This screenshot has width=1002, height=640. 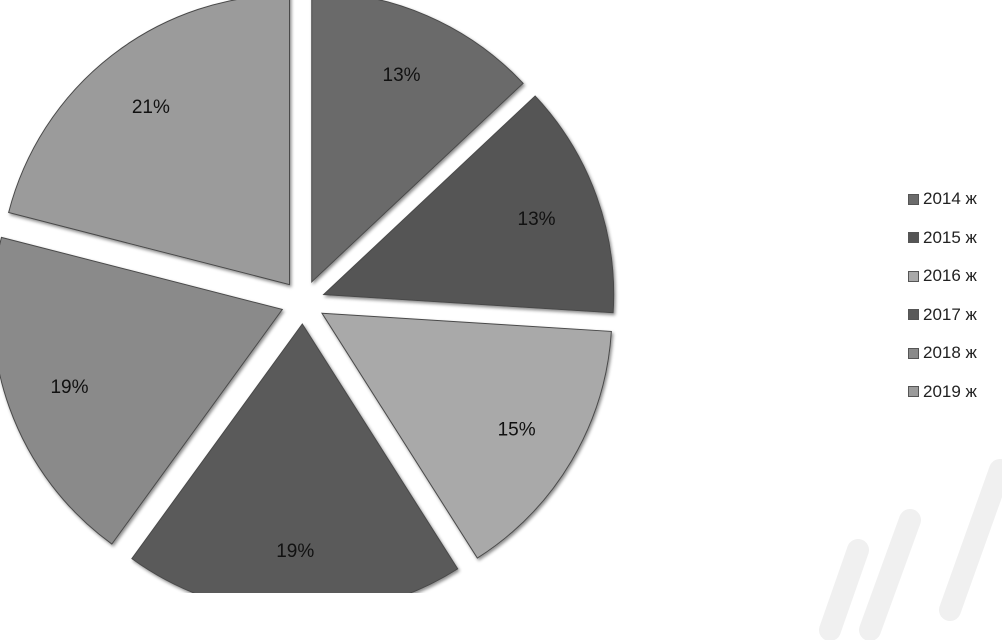 I want to click on legend-swatch-2015, so click(x=913, y=238).